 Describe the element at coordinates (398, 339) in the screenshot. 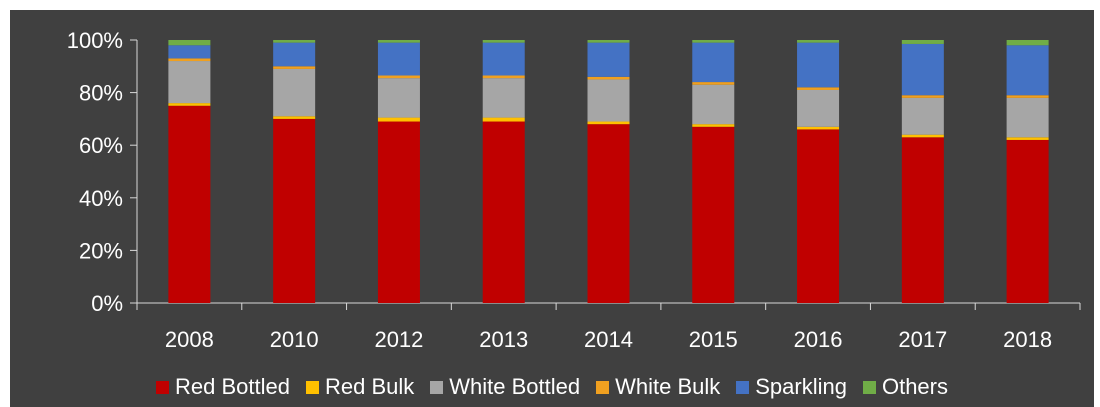

I see `x-tick-label: 2012` at that location.